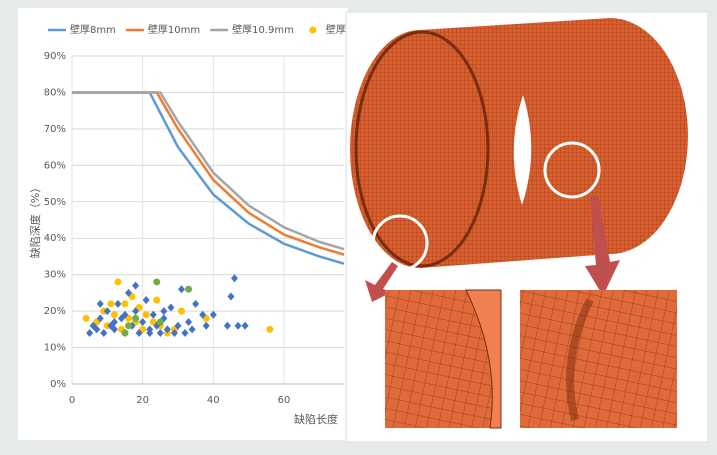 This screenshot has width=717, height=455. I want to click on zoom-panel, so click(598, 359).